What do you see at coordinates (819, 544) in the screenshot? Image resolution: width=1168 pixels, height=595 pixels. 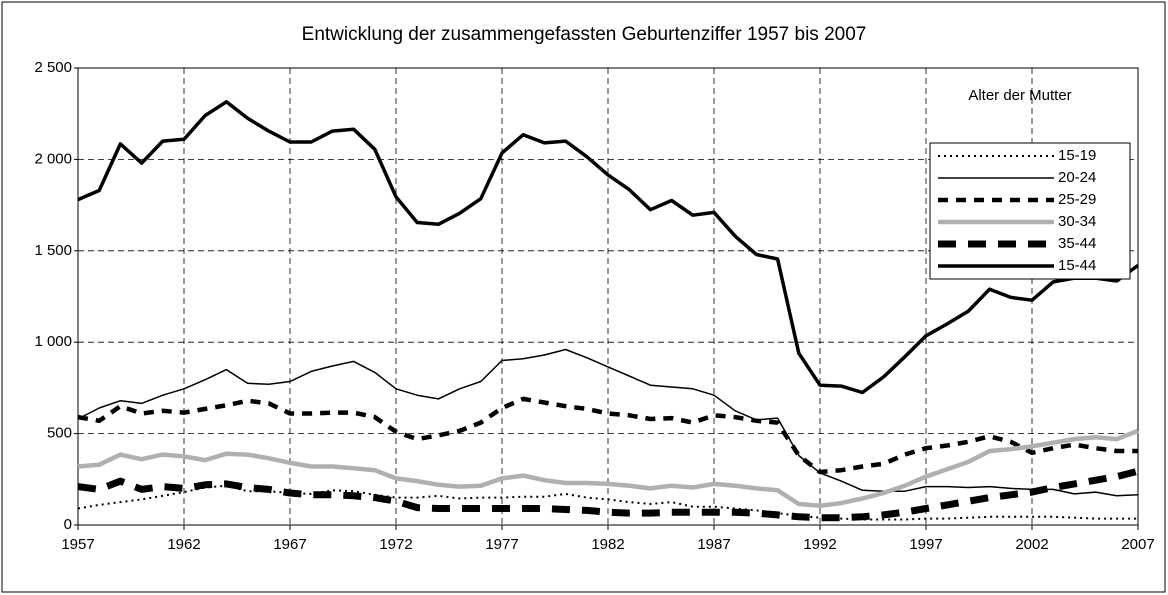 I see `x-tick-label: 1992` at bounding box center [819, 544].